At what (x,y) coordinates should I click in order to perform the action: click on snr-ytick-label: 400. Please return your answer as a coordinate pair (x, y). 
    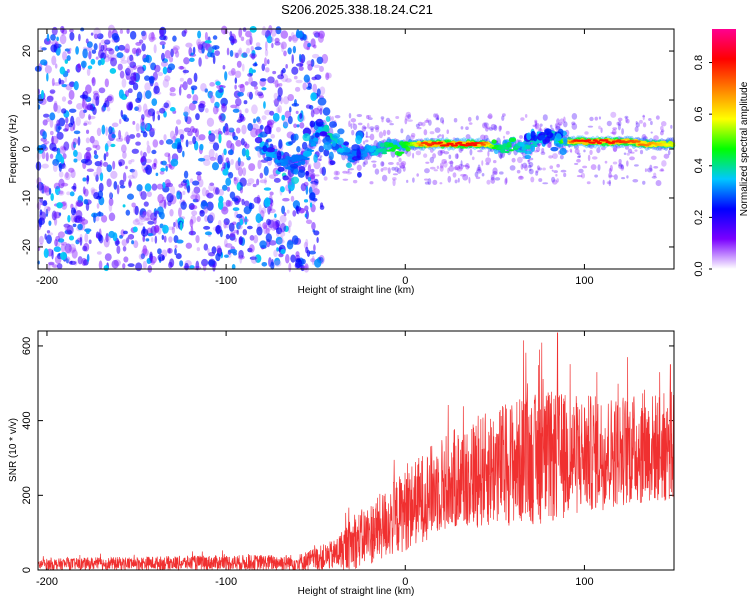
    Looking at the image, I should click on (27, 420).